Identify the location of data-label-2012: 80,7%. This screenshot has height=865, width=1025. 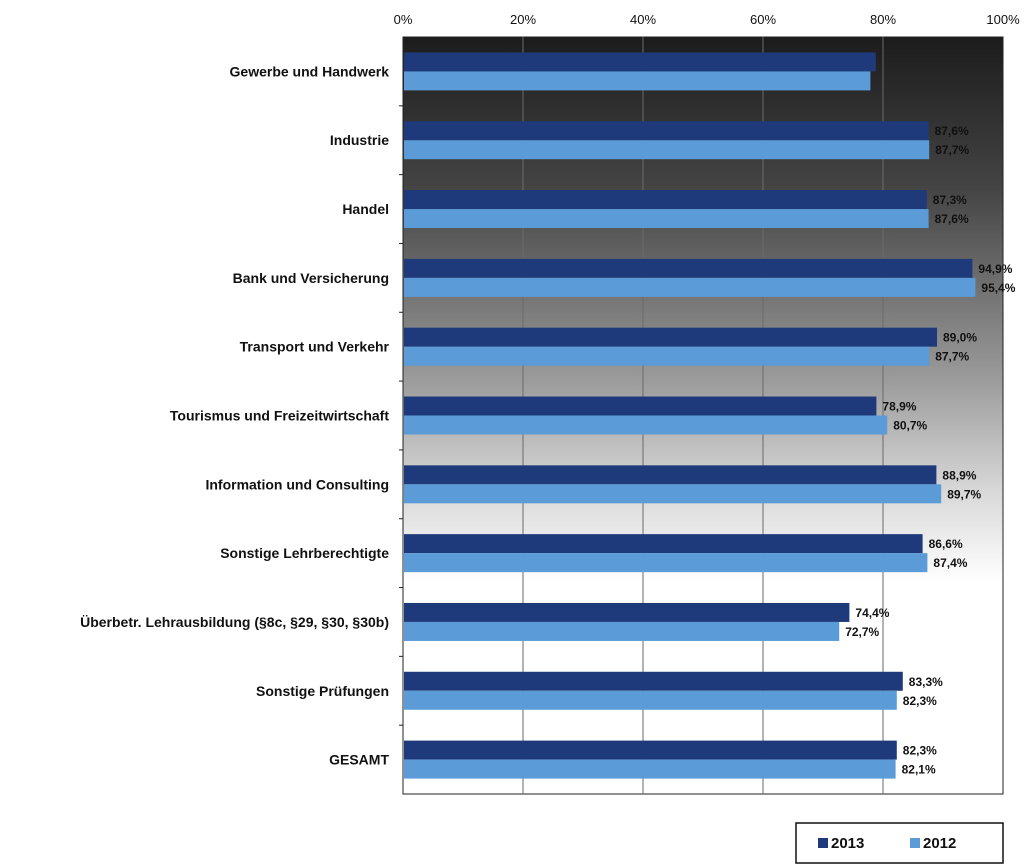
(910, 426).